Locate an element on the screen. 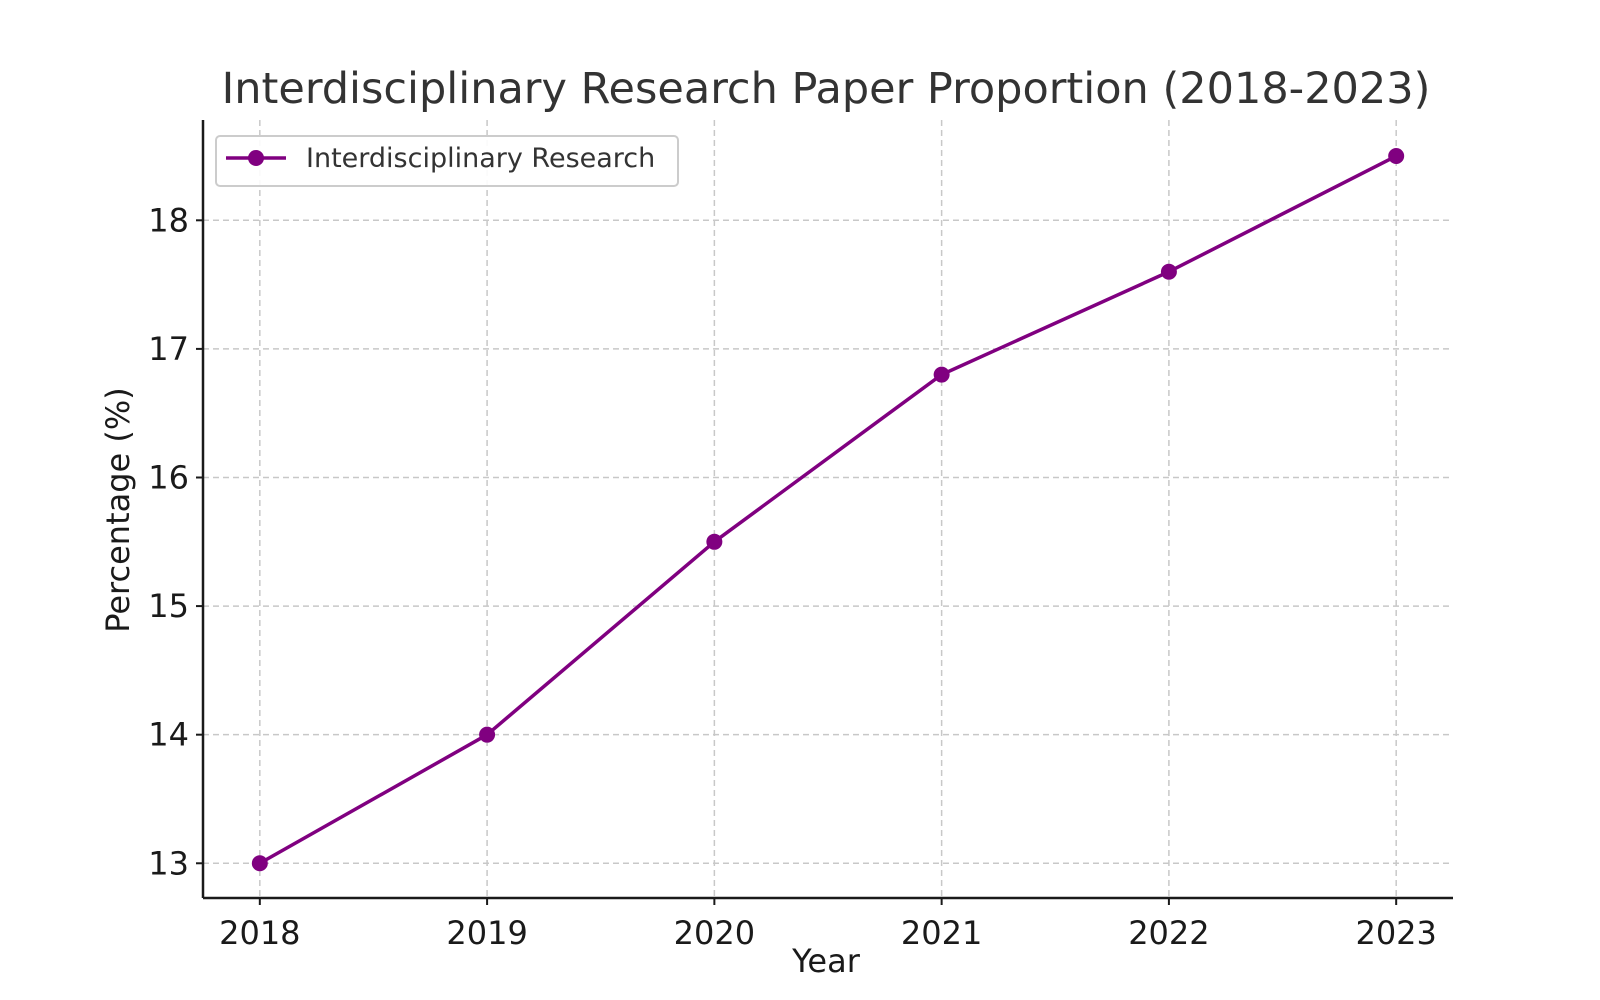  legend: Interdisciplinary Research is located at coordinates (447, 161).